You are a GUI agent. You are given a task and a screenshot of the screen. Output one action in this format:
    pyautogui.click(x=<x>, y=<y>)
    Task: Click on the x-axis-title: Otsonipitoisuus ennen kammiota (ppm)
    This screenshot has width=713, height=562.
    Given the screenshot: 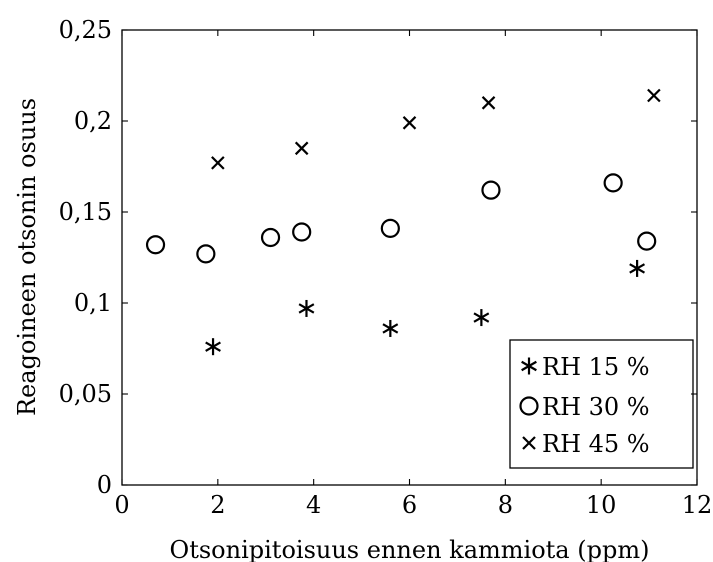 What is the action you would take?
    pyautogui.click(x=410, y=549)
    